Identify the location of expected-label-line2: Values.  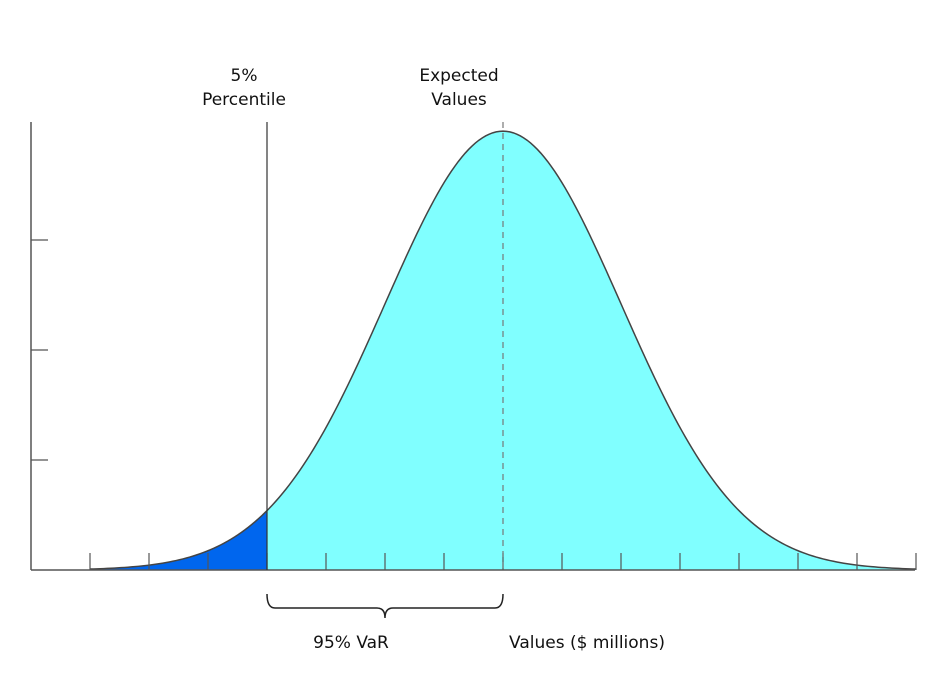
(459, 100).